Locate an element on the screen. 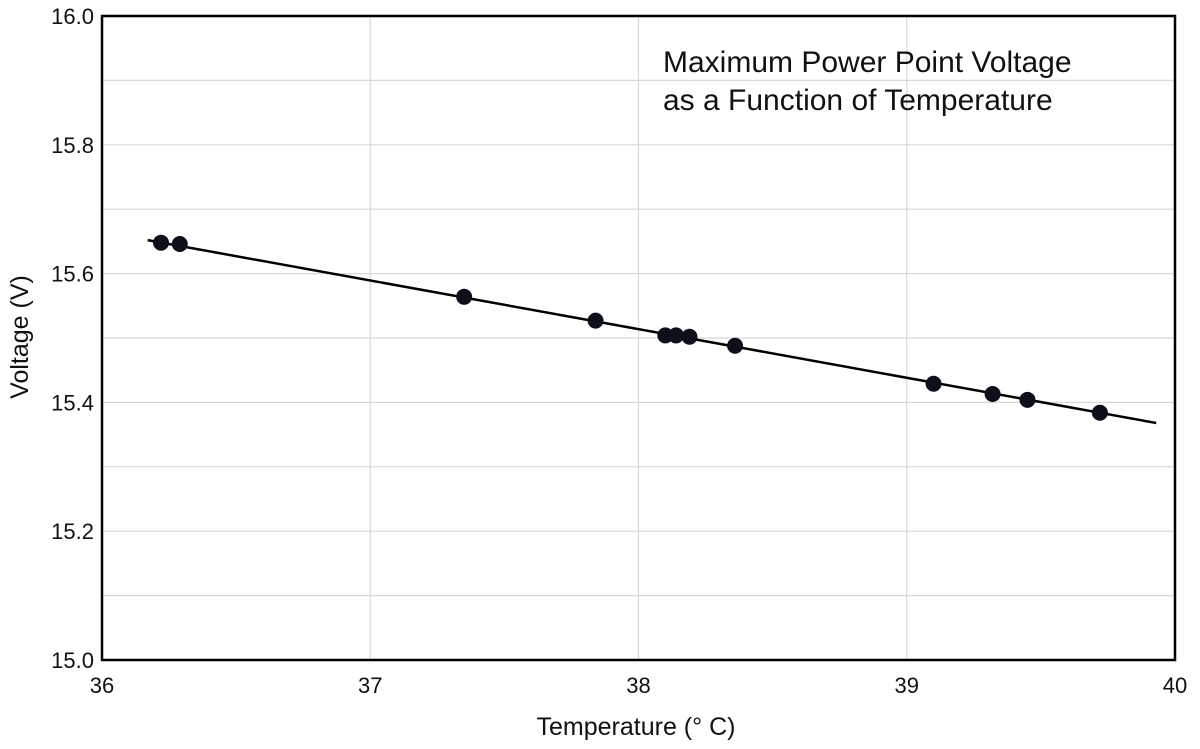 Image resolution: width=1200 pixels, height=749 pixels. x-tick-label: 36 is located at coordinates (102, 685).